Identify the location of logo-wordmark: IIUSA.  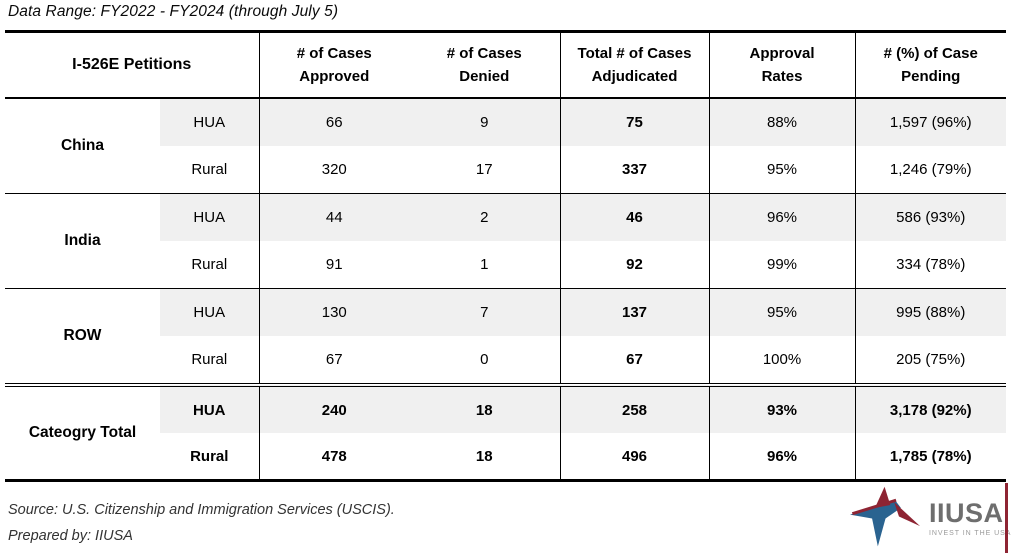
(966, 512).